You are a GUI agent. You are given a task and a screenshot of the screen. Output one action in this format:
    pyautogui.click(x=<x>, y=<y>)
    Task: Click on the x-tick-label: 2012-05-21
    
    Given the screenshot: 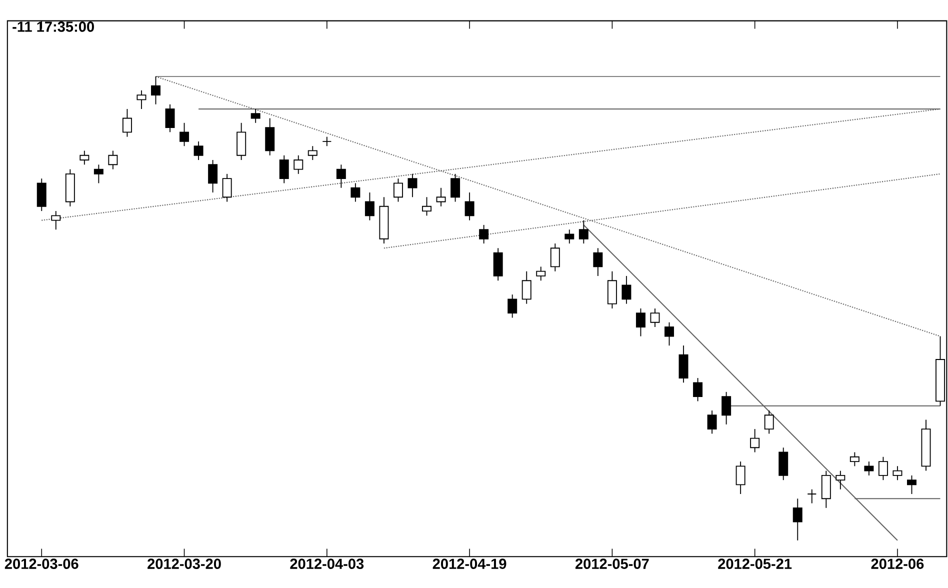 What is the action you would take?
    pyautogui.click(x=755, y=563)
    